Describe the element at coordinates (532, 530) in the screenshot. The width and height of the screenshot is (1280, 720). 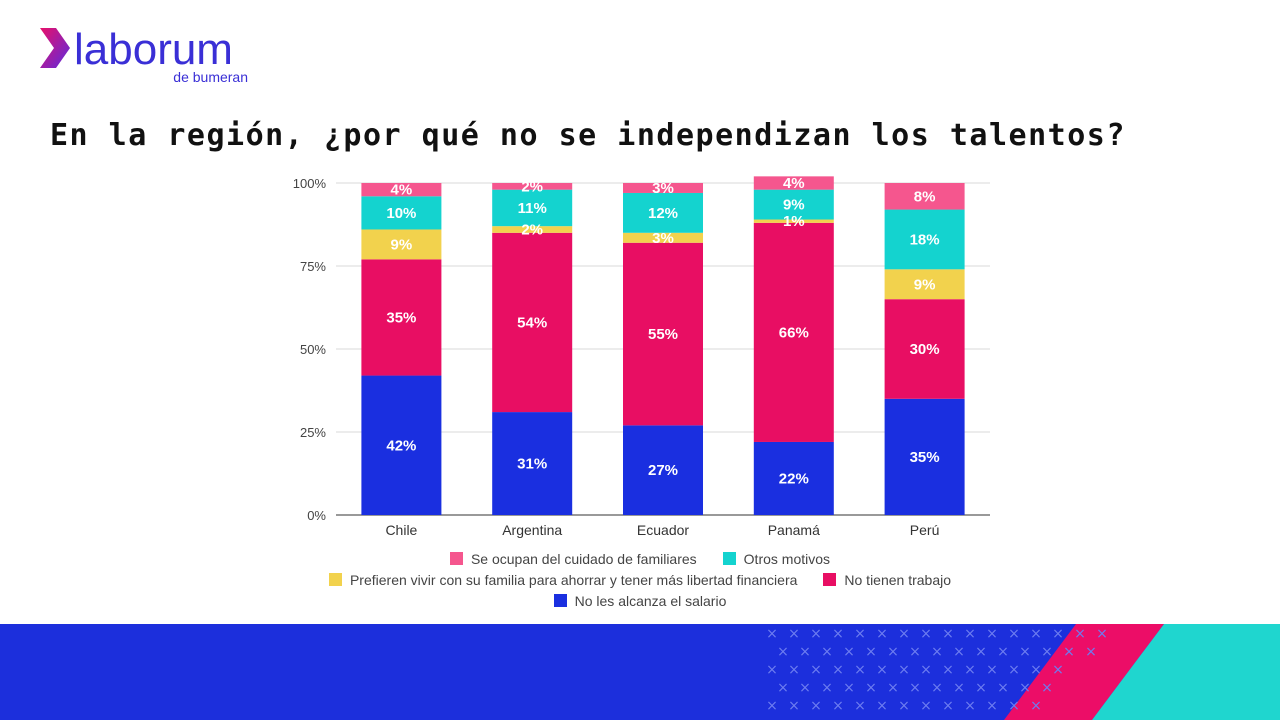
I see `x-tick-label: Argentina` at that location.